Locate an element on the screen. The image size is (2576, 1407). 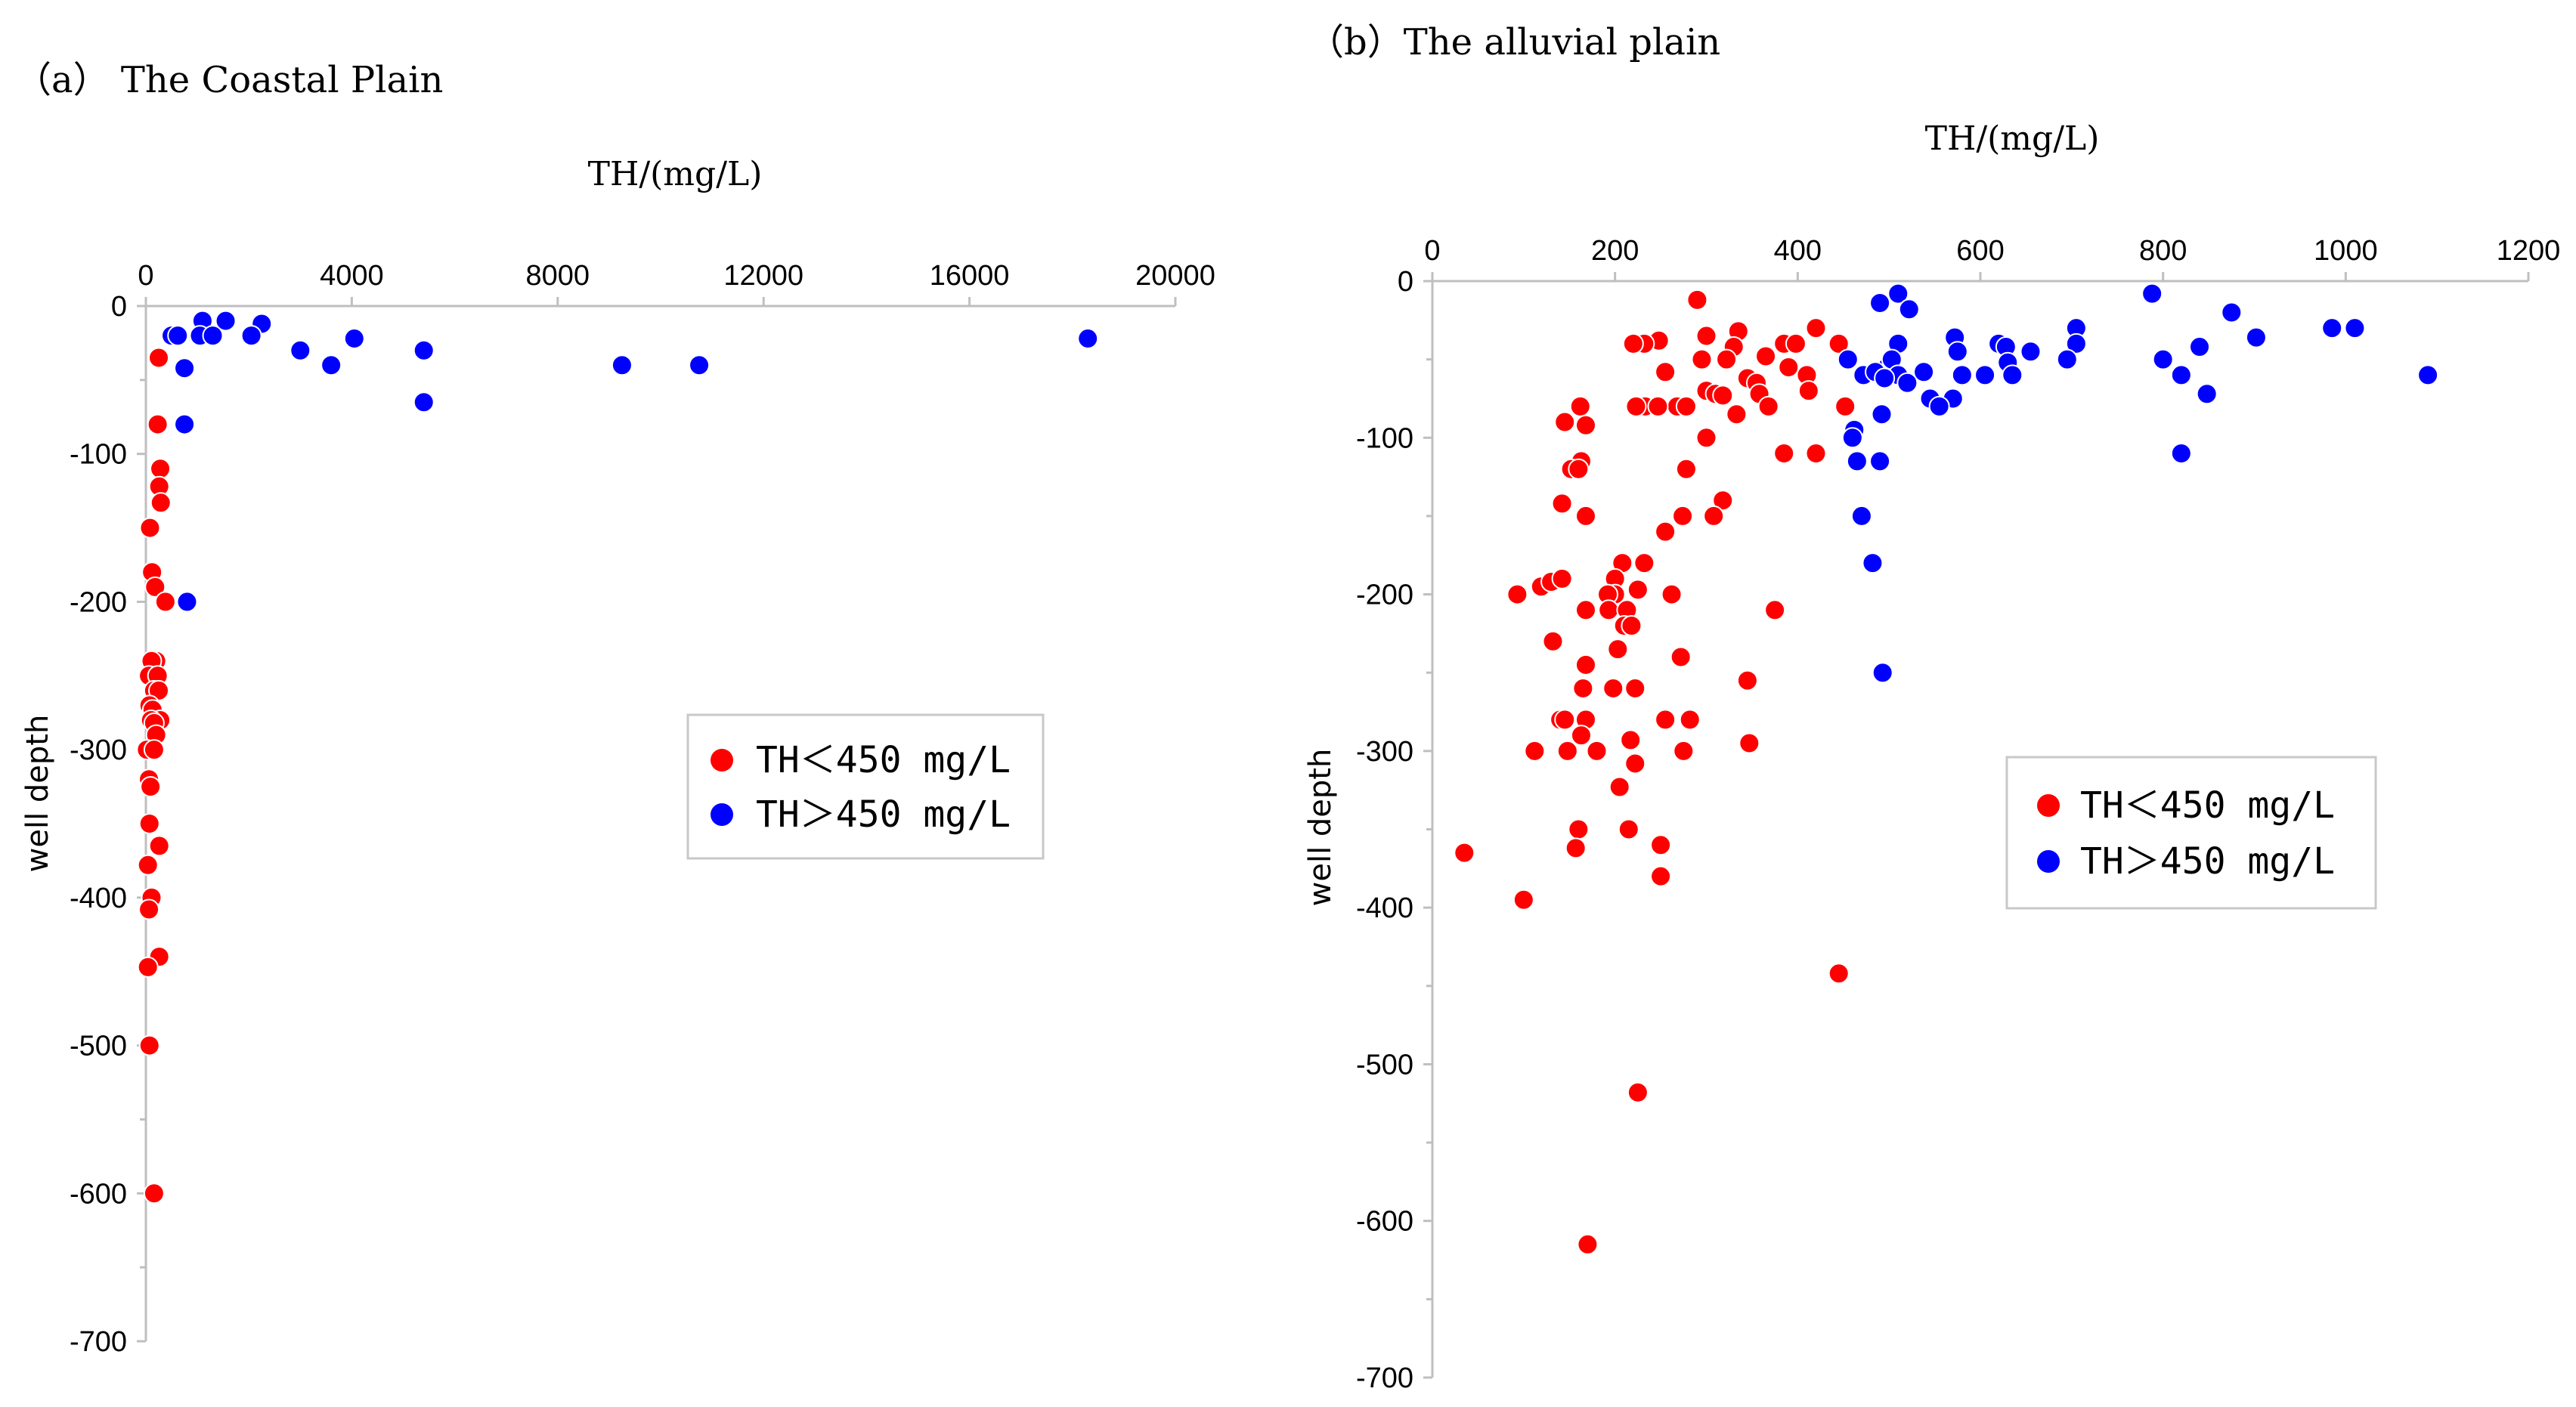
panel-b-x-tick-label: 0 is located at coordinates (1432, 251).